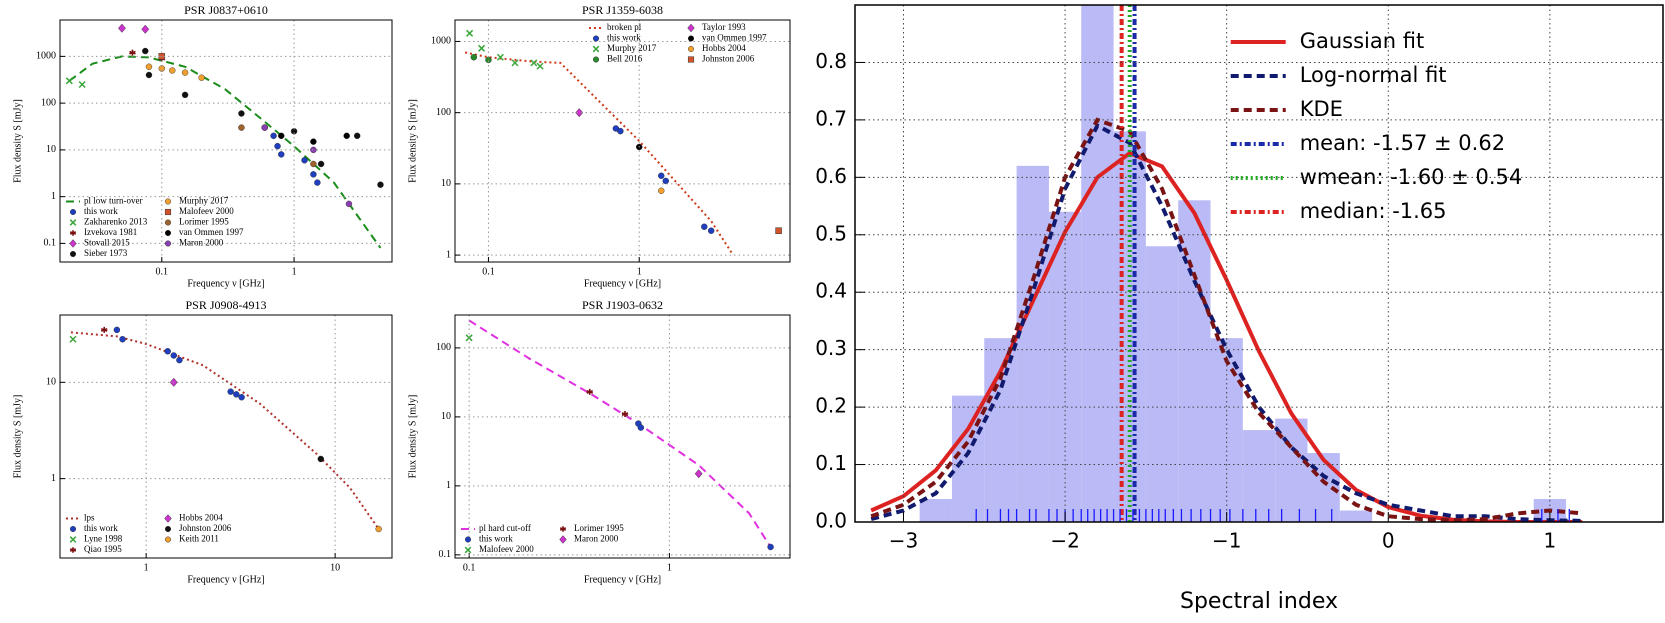  What do you see at coordinates (728, 59) in the screenshot?
I see `legend-label: Johnston 2006` at bounding box center [728, 59].